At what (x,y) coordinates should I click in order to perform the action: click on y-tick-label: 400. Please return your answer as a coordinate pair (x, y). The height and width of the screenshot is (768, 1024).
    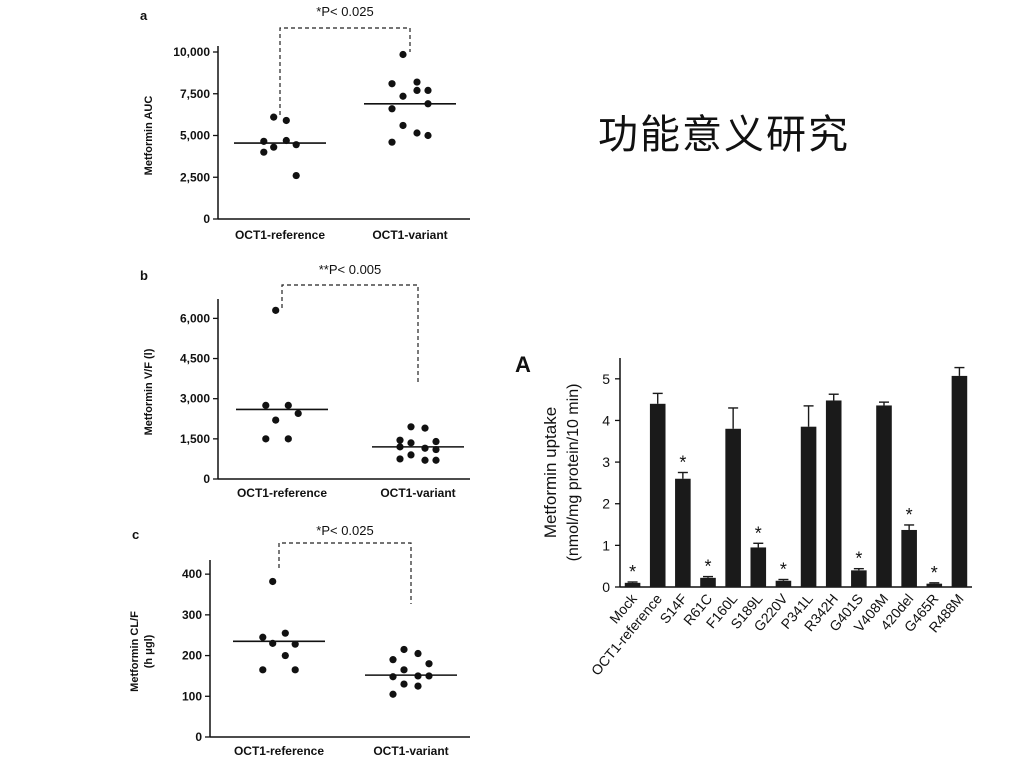
    Looking at the image, I should click on (192, 574).